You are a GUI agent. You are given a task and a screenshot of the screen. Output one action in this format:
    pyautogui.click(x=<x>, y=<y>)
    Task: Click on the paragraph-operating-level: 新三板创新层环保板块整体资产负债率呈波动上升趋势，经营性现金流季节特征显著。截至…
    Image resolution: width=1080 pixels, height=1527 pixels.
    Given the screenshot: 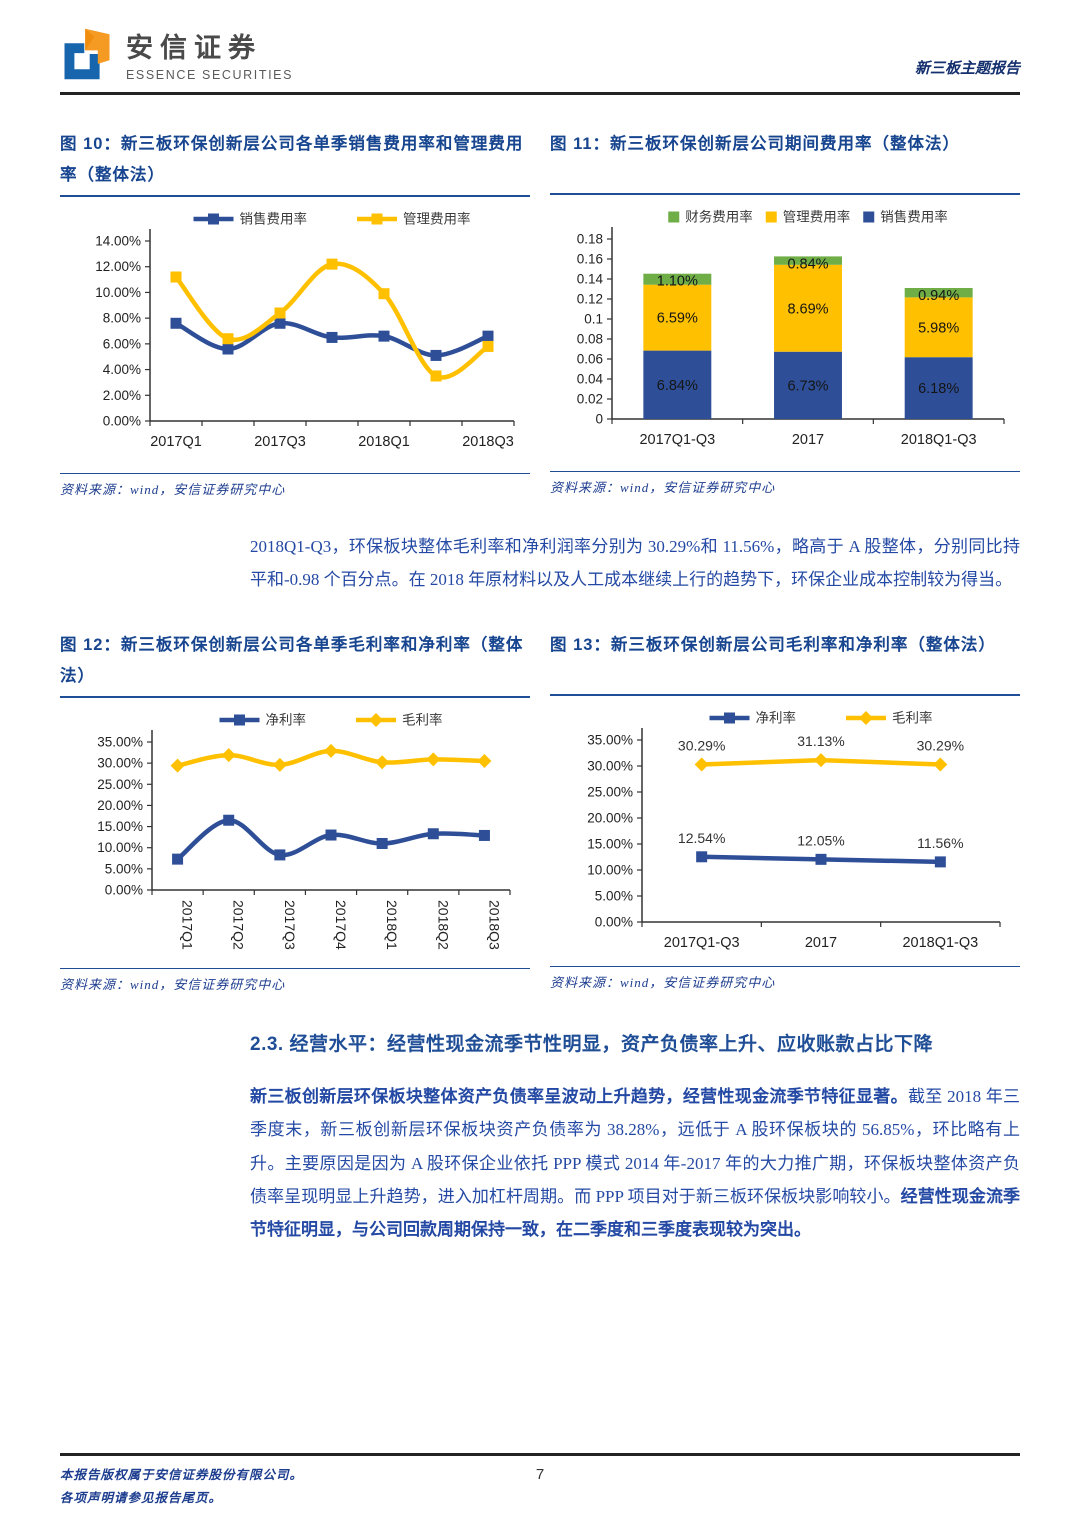 What is the action you would take?
    pyautogui.click(x=635, y=1163)
    